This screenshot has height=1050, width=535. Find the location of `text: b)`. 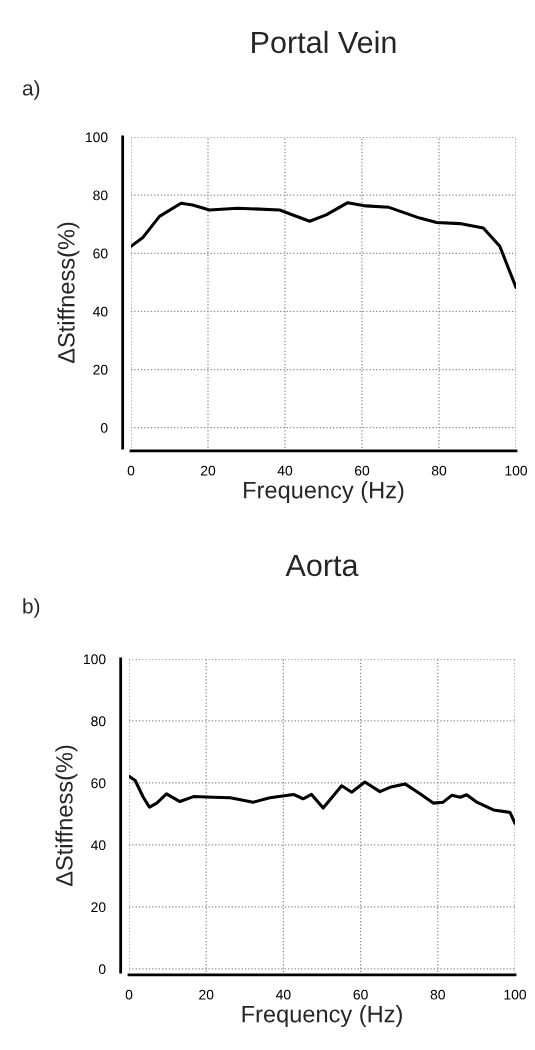

text: b) is located at coordinates (31, 608).